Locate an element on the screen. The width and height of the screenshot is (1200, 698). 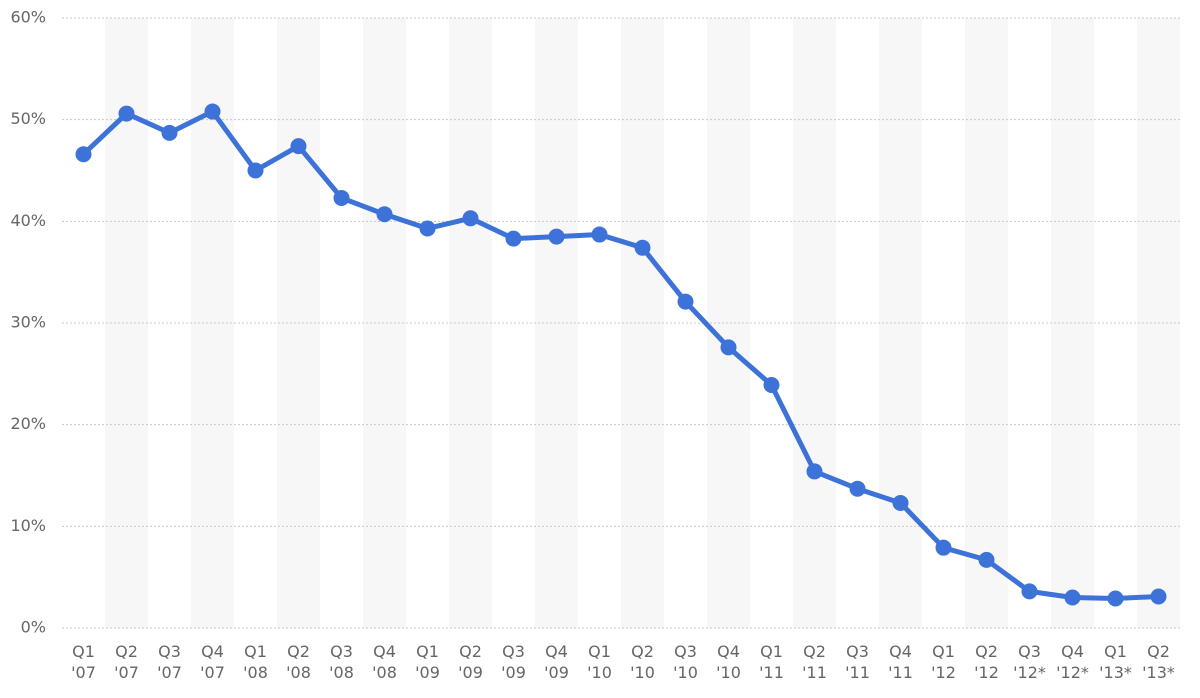
x-tick-label: Q1'09 is located at coordinates (427, 662).